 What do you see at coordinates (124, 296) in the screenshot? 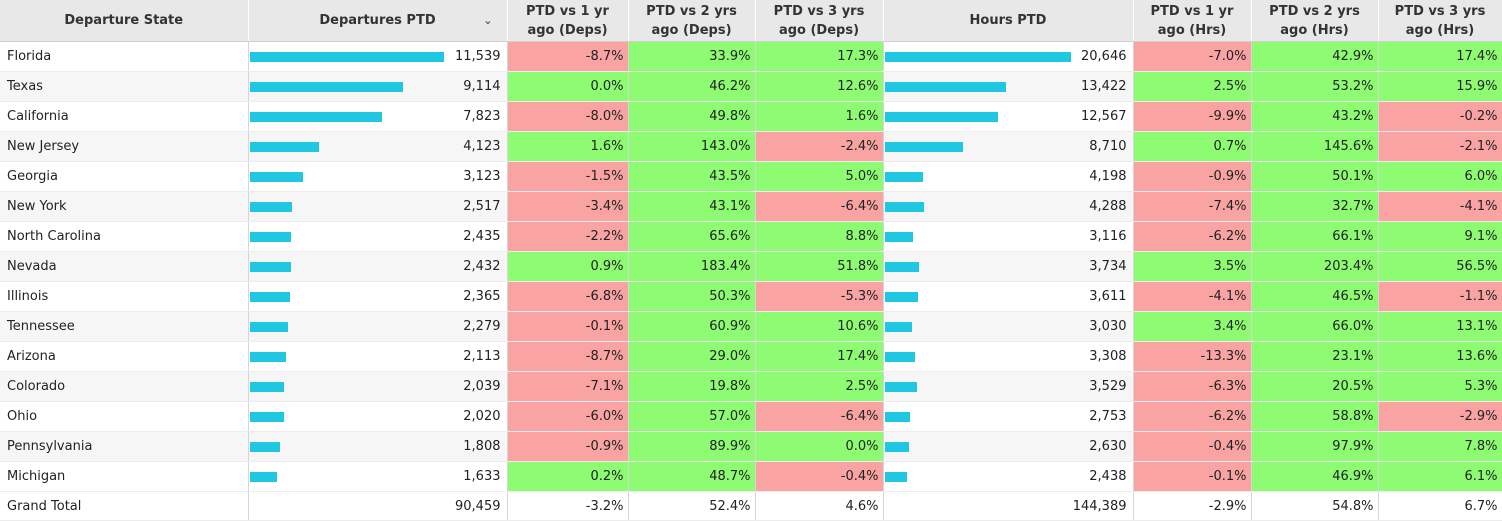
I see `state-cell: Illinois` at bounding box center [124, 296].